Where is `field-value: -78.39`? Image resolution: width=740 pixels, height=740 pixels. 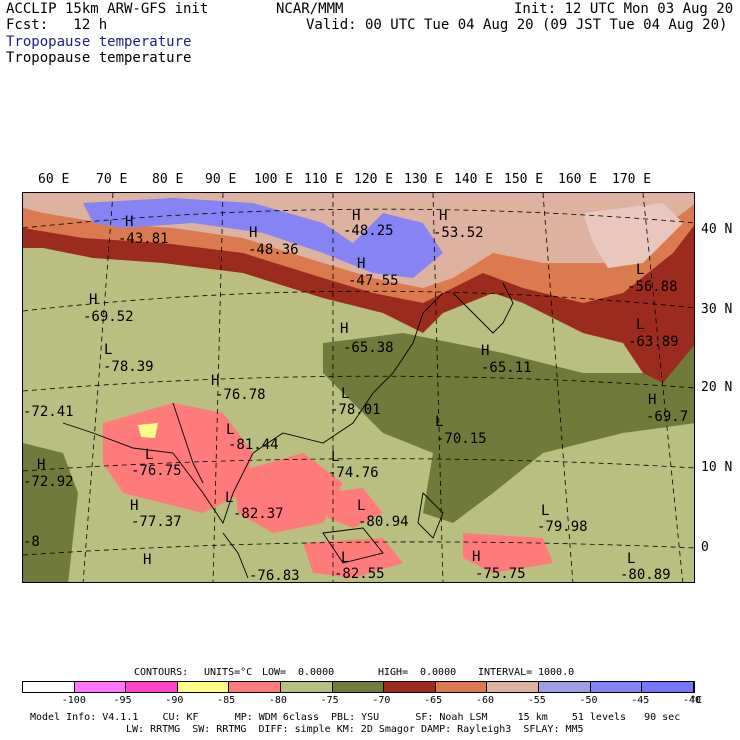
field-value: -78.39 is located at coordinates (128, 367).